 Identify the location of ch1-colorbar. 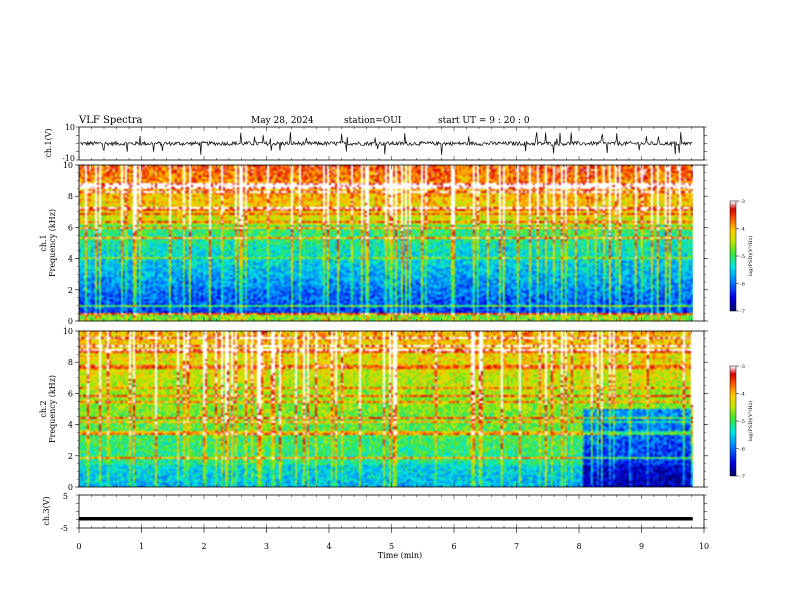
(733, 256).